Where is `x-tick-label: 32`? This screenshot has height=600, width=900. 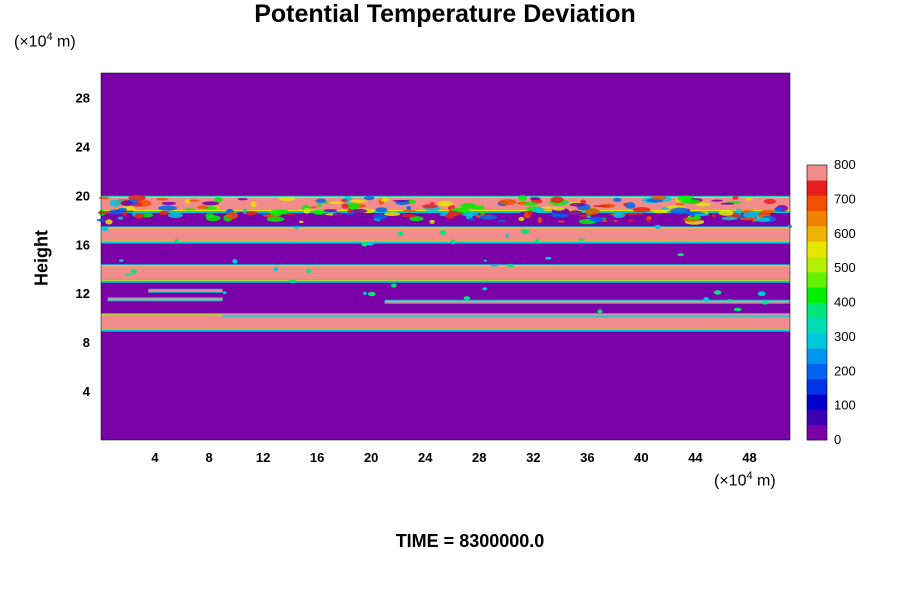 x-tick-label: 32 is located at coordinates (533, 457).